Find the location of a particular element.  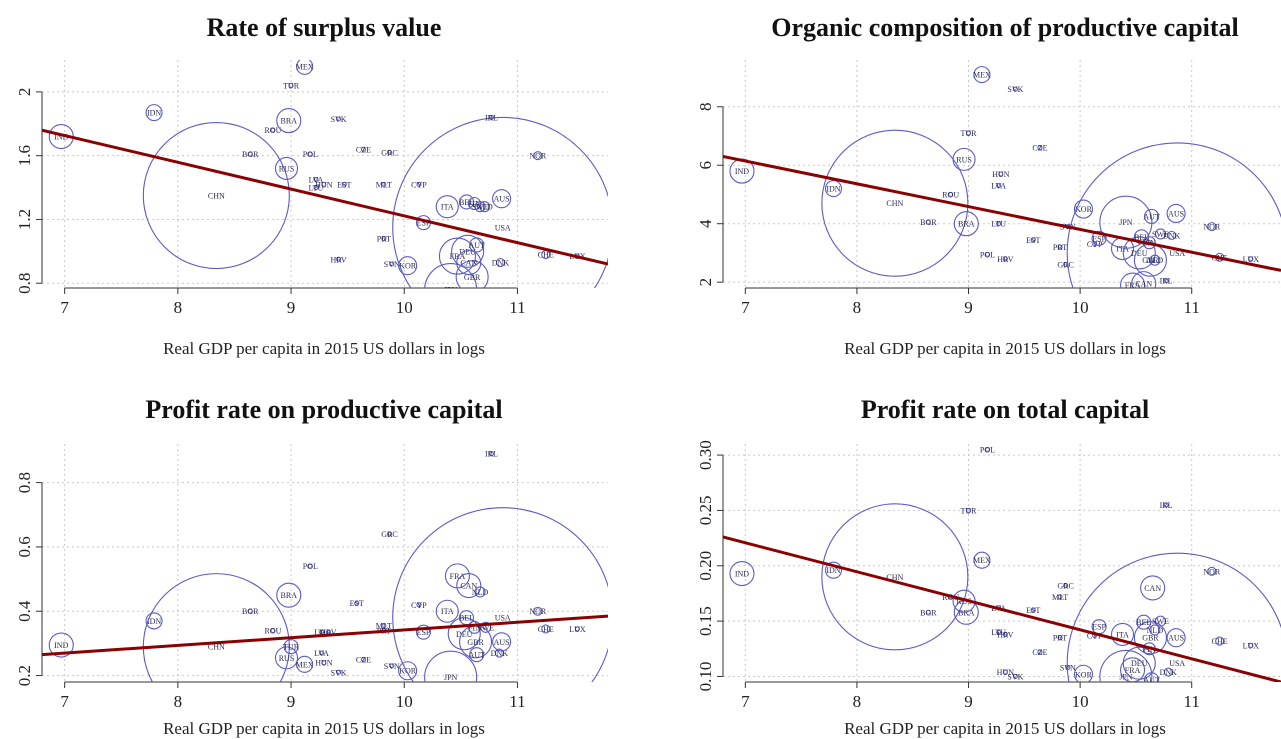

y-tick-label: 0.15 is located at coordinates (705, 621).